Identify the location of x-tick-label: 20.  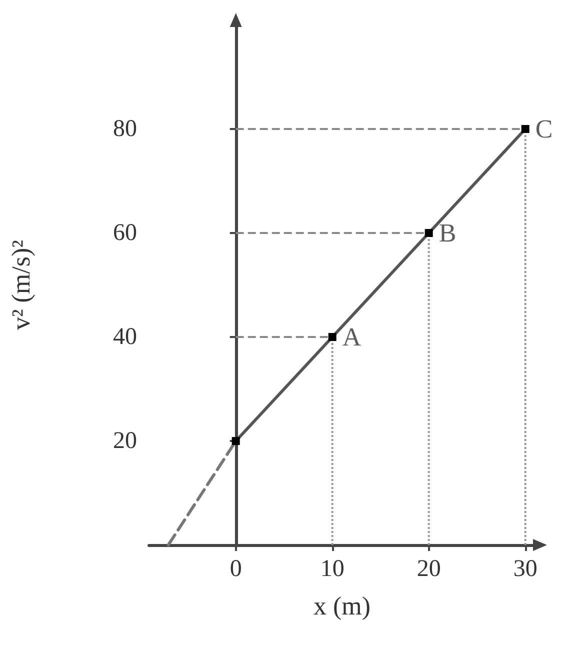
(428, 569).